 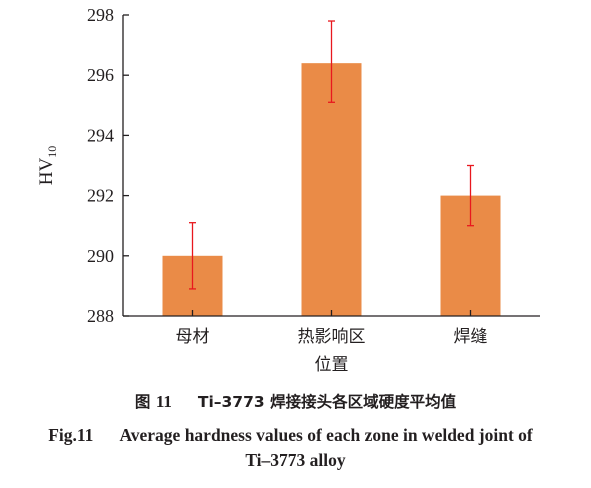 What do you see at coordinates (100, 316) in the screenshot?
I see `y-tick-label: 288` at bounding box center [100, 316].